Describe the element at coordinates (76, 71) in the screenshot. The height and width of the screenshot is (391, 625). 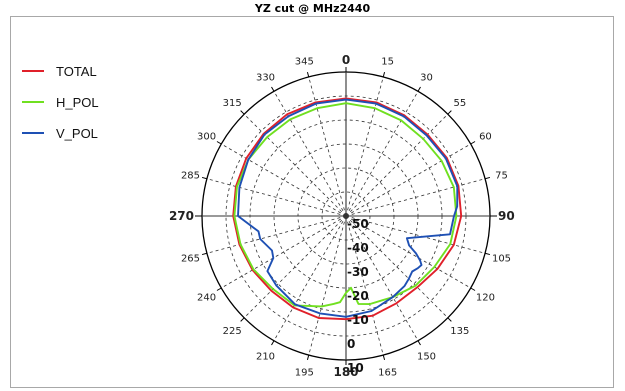
I see `legend-label-total: TOTAL` at that location.